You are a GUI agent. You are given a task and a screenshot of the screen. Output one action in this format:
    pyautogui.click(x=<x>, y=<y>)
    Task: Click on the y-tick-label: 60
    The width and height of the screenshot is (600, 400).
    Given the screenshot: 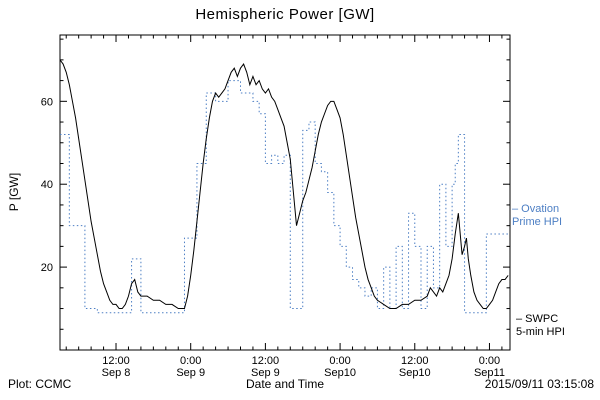 What is the action you would take?
    pyautogui.click(x=47, y=102)
    